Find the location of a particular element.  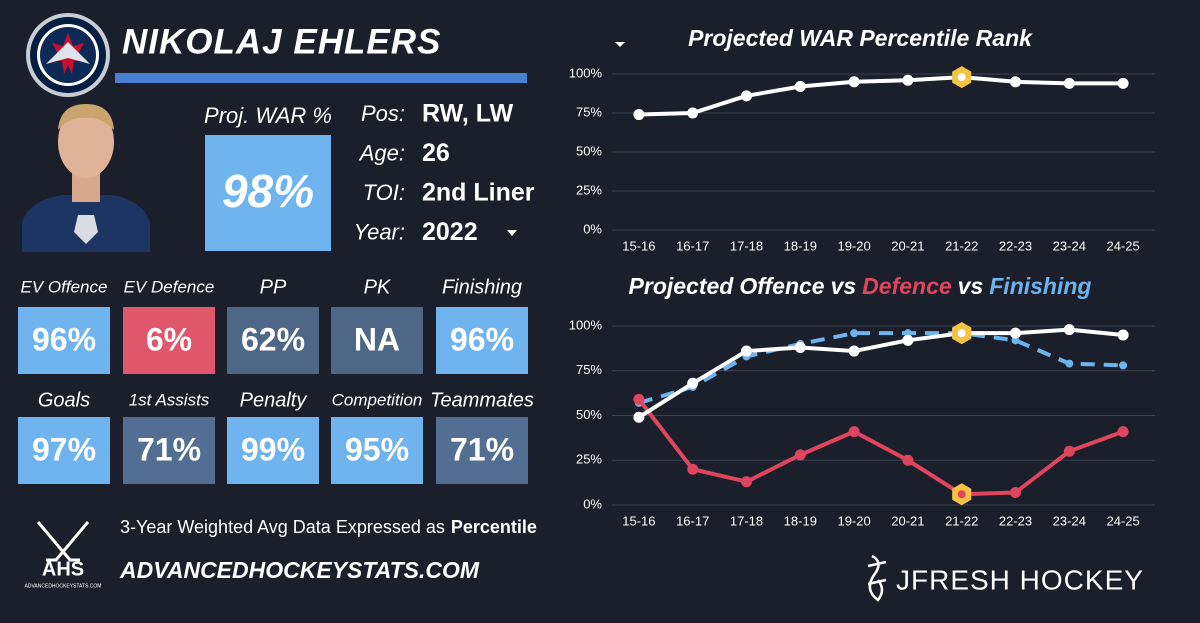

brand: JFRESH HOCKEY is located at coordinates (1020, 579).